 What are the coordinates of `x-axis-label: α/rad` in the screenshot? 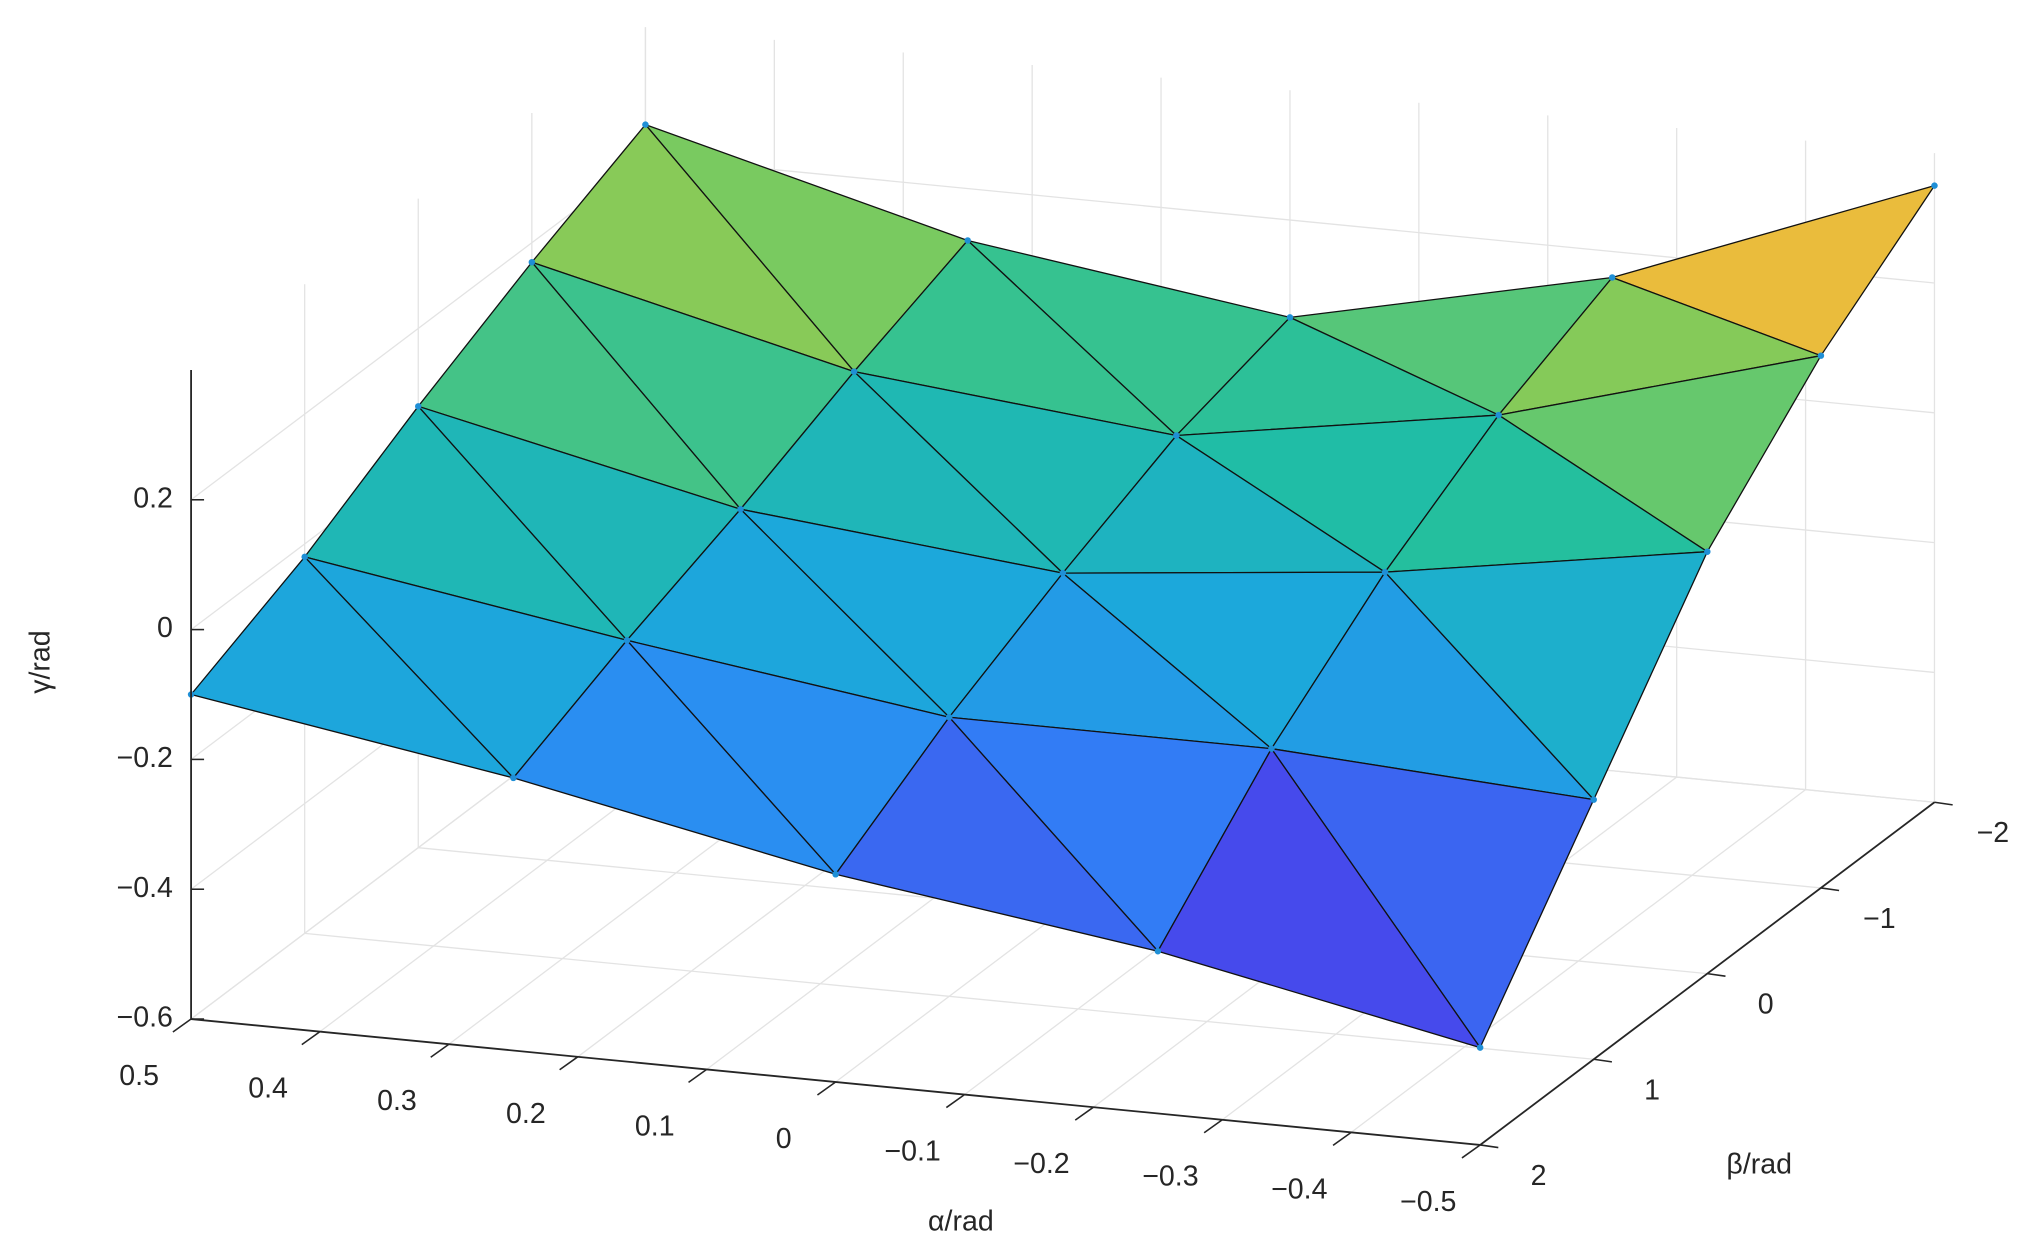 It's located at (961, 1221).